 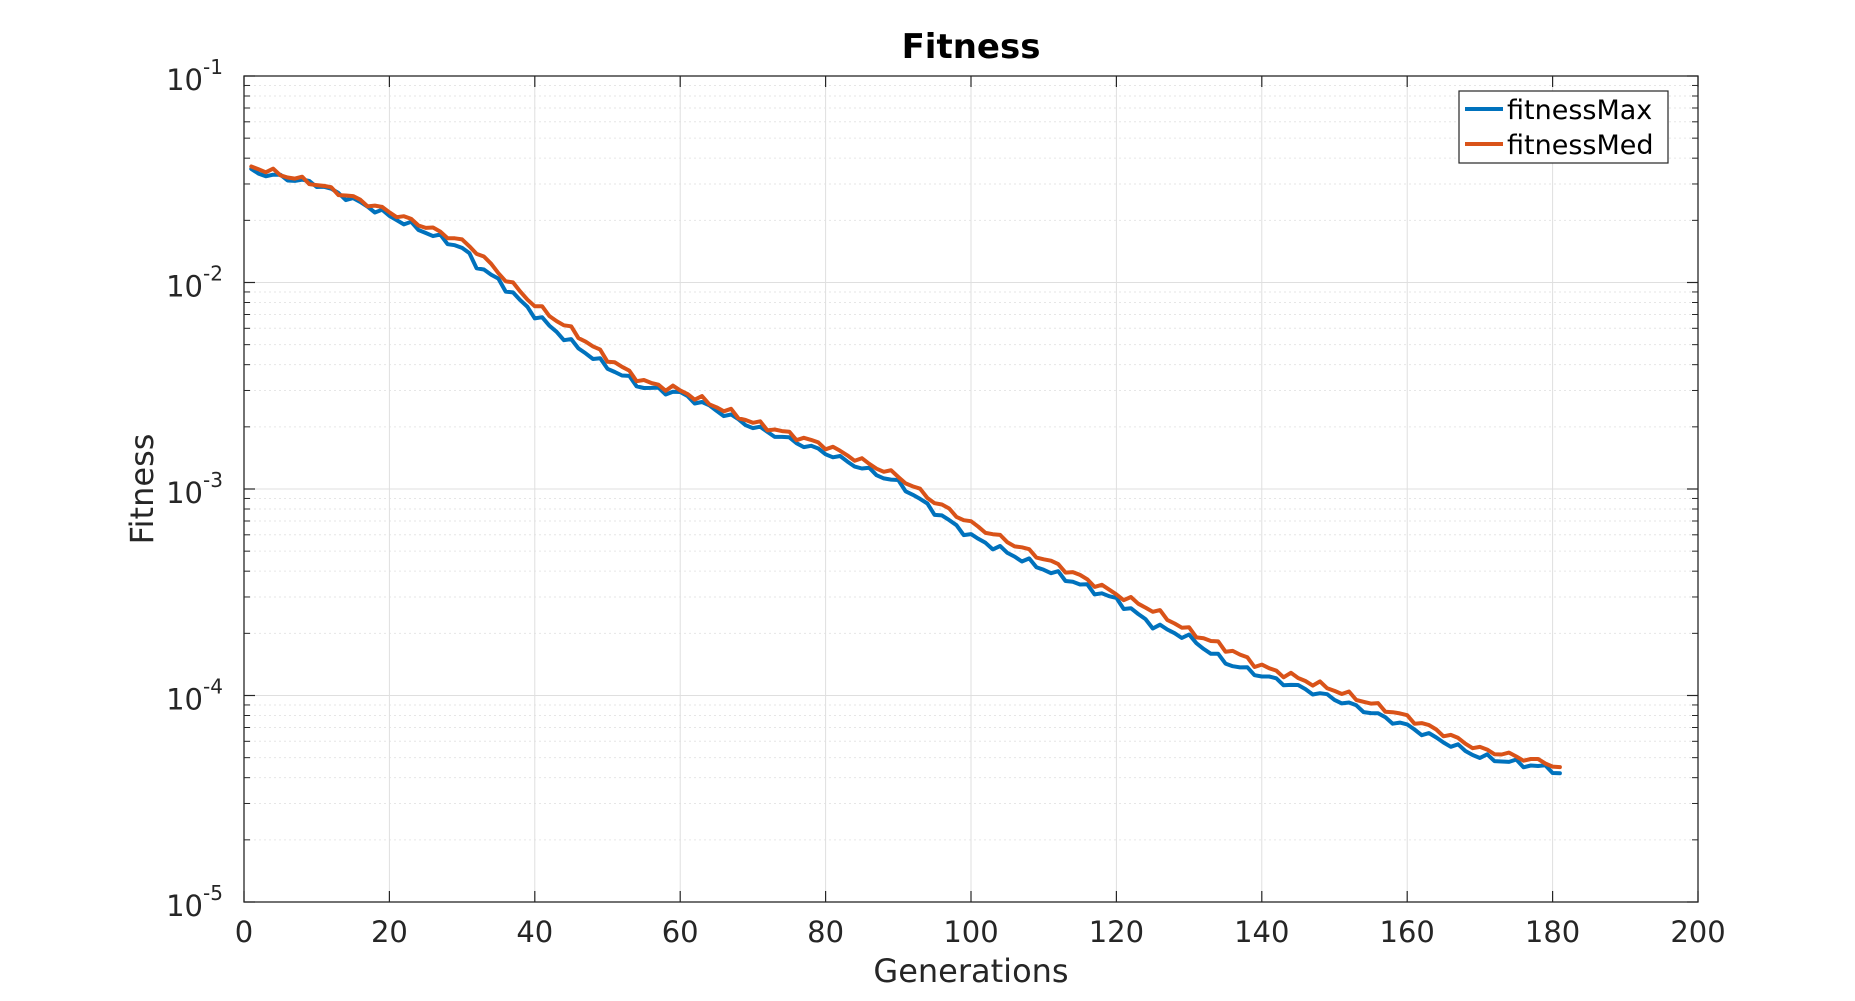 I want to click on x-tick-label: 200, so click(x=1697, y=932).